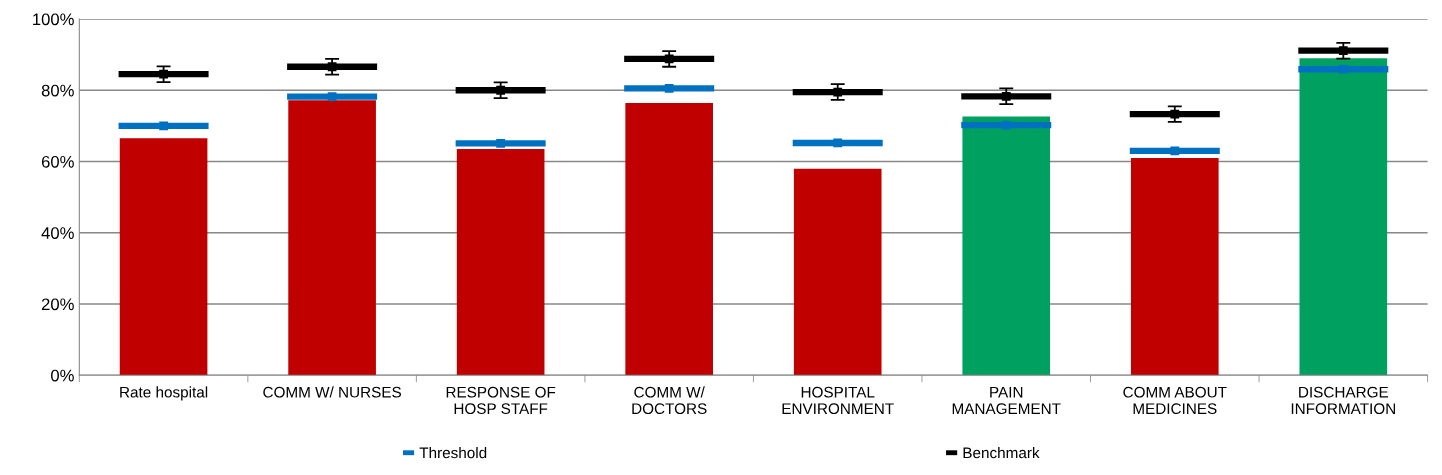 This screenshot has width=1442, height=475. What do you see at coordinates (332, 392) in the screenshot?
I see `x-tick-label: COMM W/ NURSES` at bounding box center [332, 392].